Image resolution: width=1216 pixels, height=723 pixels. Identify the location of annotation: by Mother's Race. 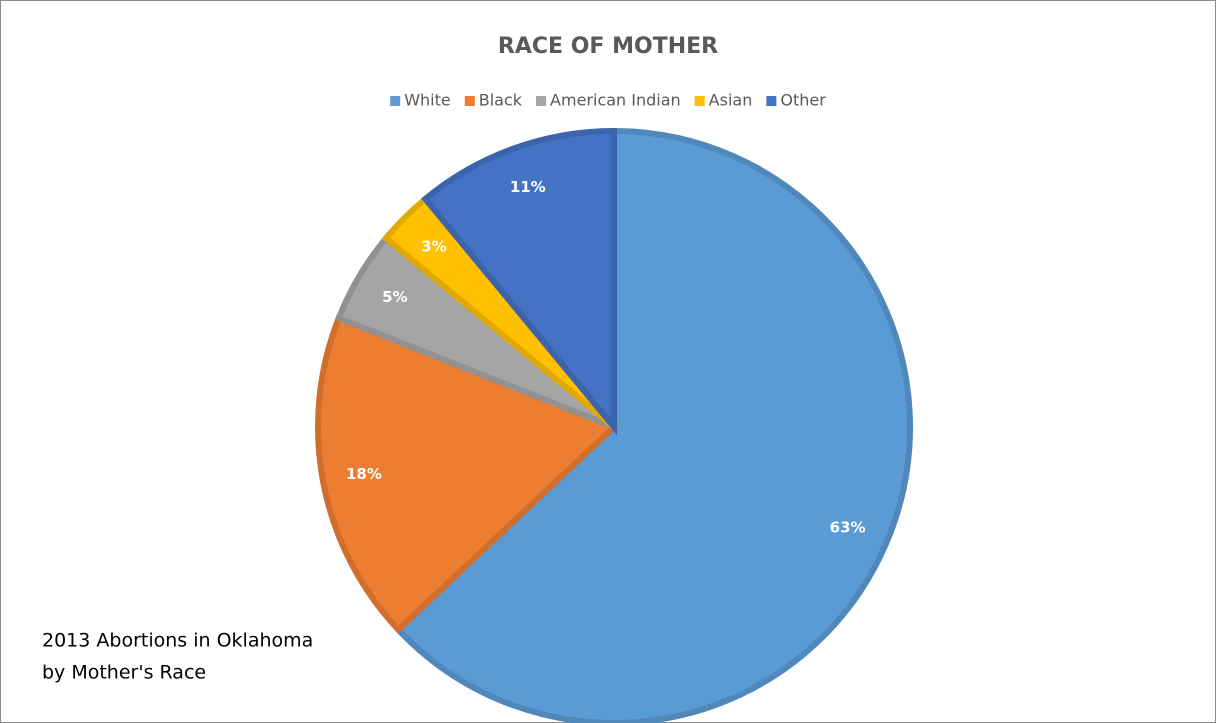
(124, 673).